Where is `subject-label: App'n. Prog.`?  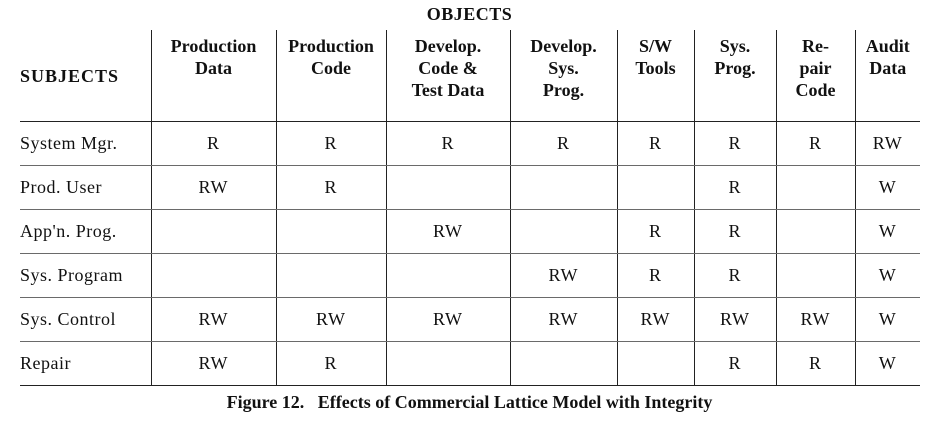 subject-label: App'n. Prog. is located at coordinates (85, 231).